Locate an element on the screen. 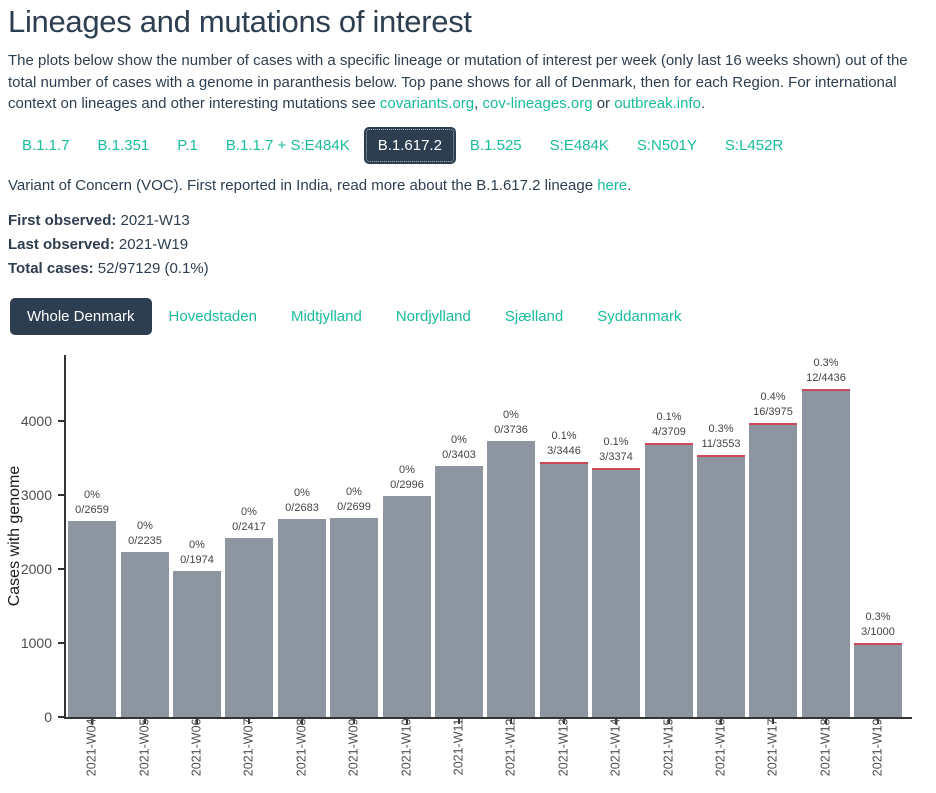 The height and width of the screenshot is (793, 936). link-cov-lineages: cov-lineages.org is located at coordinates (537, 103).